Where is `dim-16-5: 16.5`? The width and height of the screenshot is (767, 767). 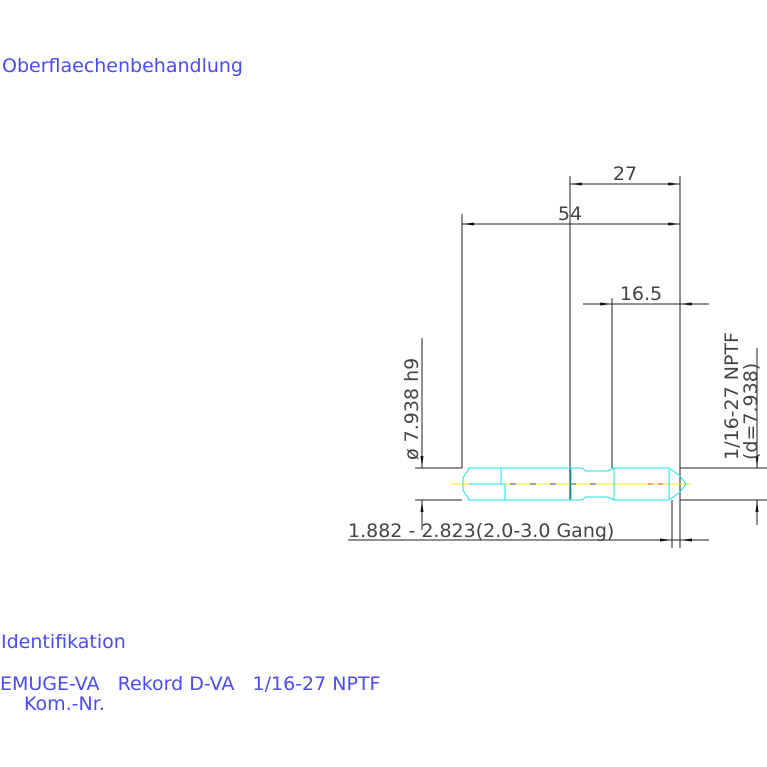 dim-16-5: 16.5 is located at coordinates (641, 294).